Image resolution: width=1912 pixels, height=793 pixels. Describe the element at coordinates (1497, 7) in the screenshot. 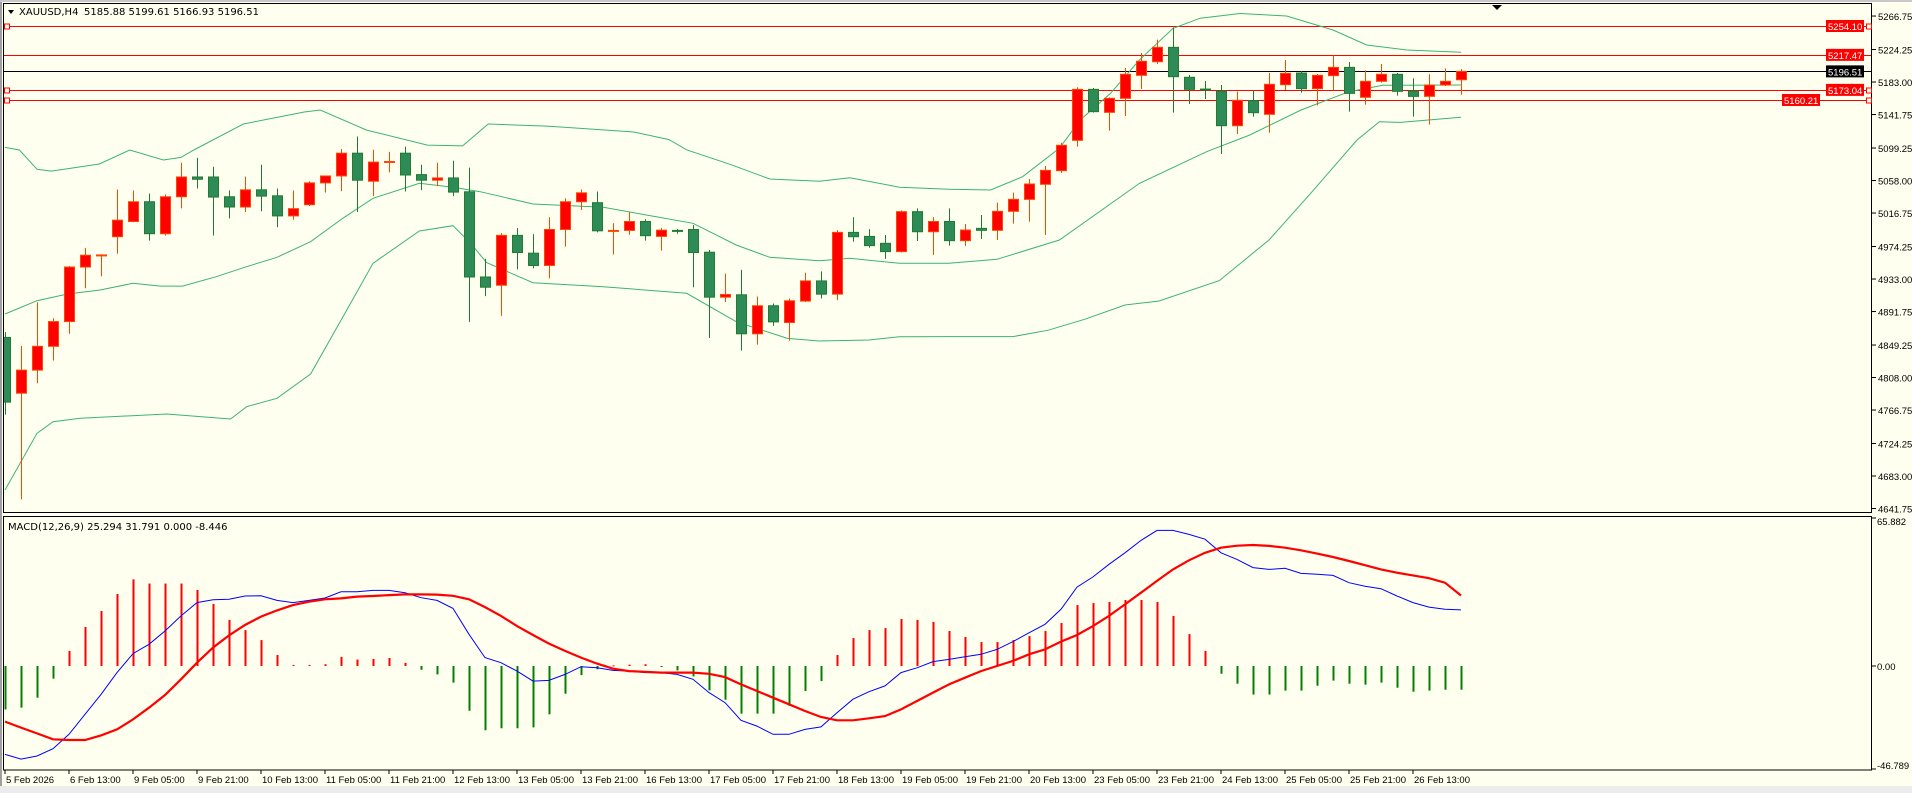

I see `chart-shift-marker-icon` at that location.